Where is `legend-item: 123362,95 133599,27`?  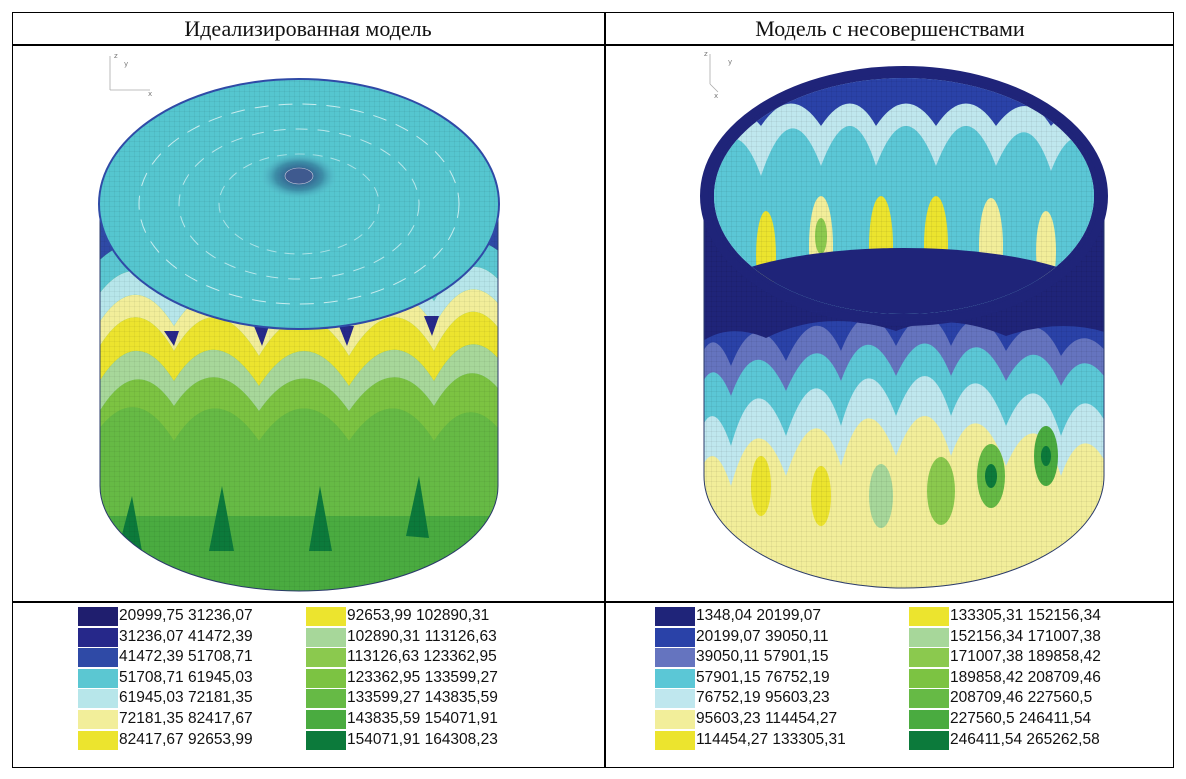 legend-item: 123362,95 133599,27 is located at coordinates (402, 678).